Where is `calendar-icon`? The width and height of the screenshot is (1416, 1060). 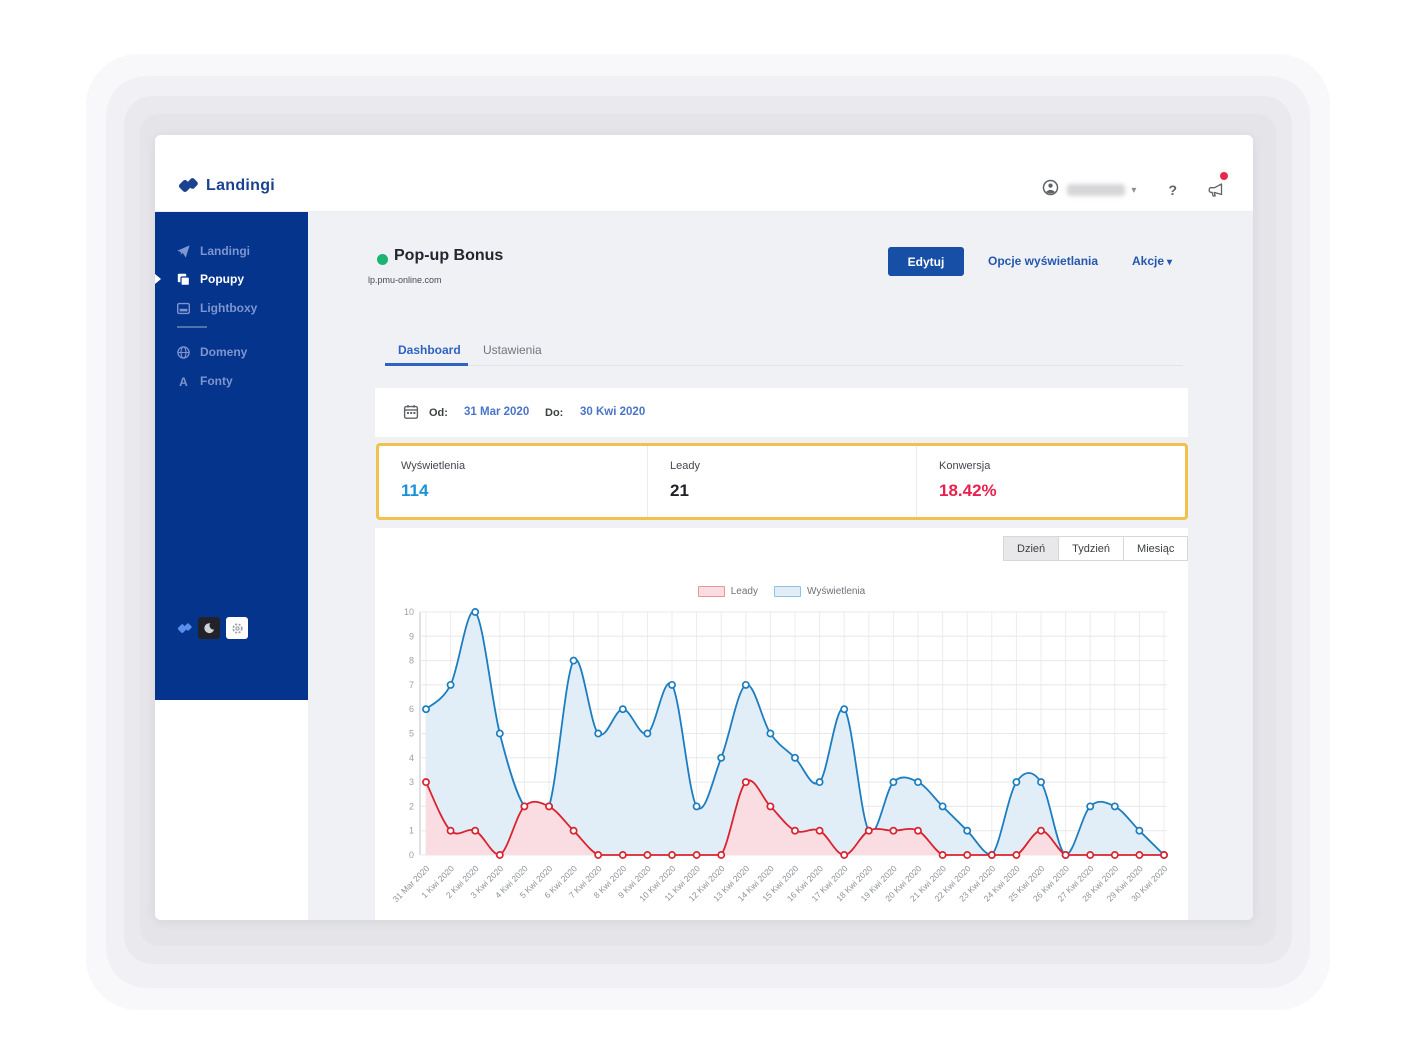
calendar-icon is located at coordinates (411, 414).